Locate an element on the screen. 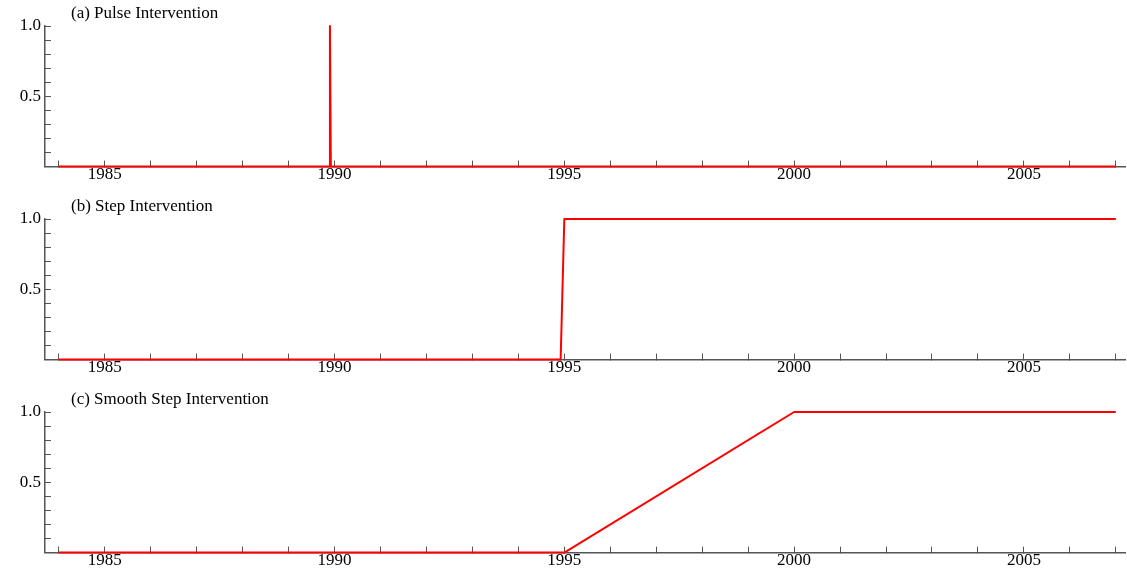 This screenshot has height=581, width=1127. chart-title: (b) Step Intervention is located at coordinates (142, 205).